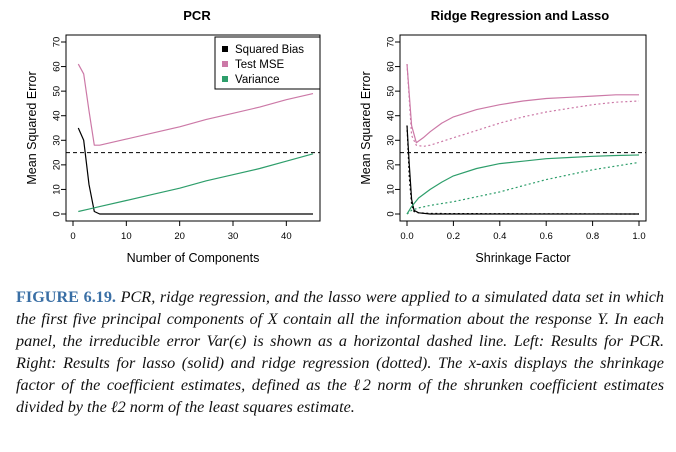 This screenshot has width=676, height=452. What do you see at coordinates (179, 236) in the screenshot?
I see `x-tick-label: 20` at bounding box center [179, 236].